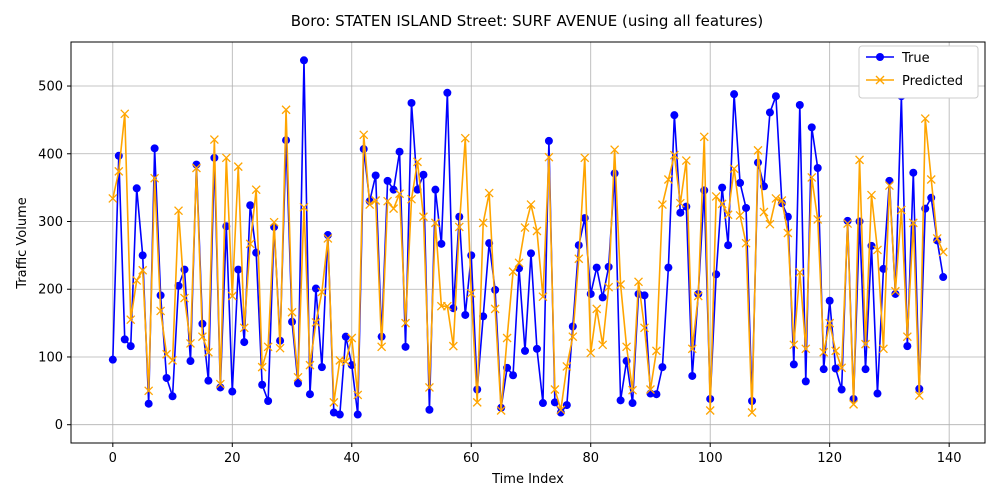 The height and width of the screenshot is (500, 1000). What do you see at coordinates (471, 458) in the screenshot?
I see `x-tick-label: 60` at bounding box center [471, 458].